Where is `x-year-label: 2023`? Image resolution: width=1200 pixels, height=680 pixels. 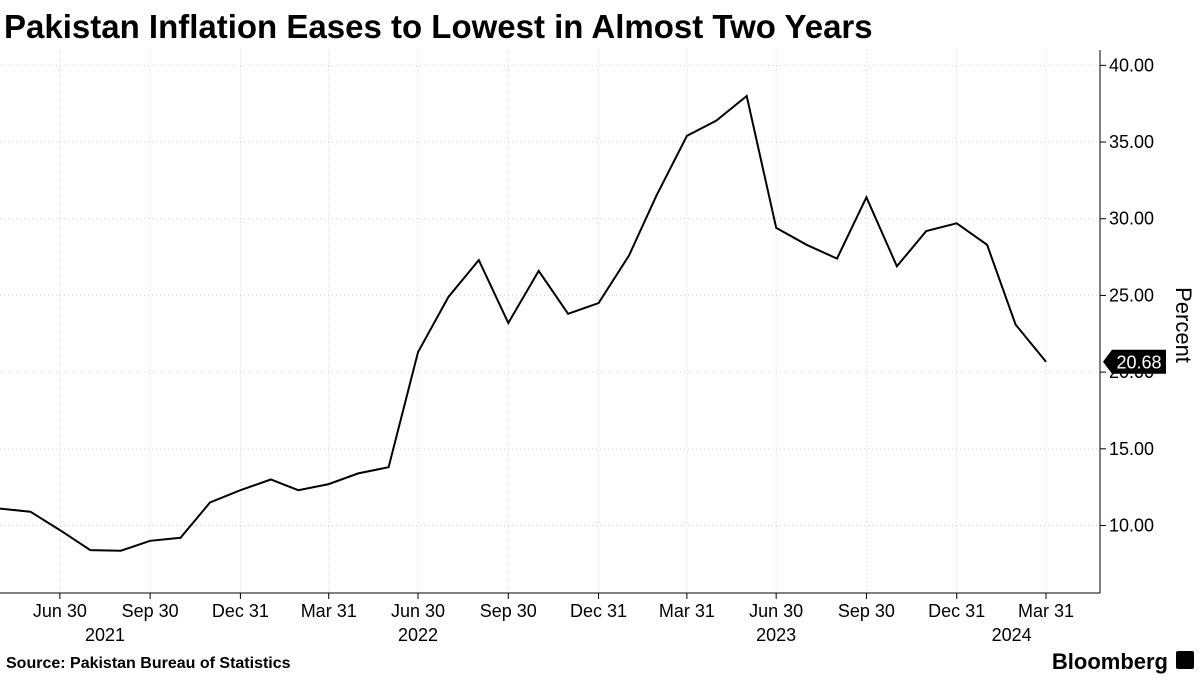
x-year-label: 2023 is located at coordinates (776, 635).